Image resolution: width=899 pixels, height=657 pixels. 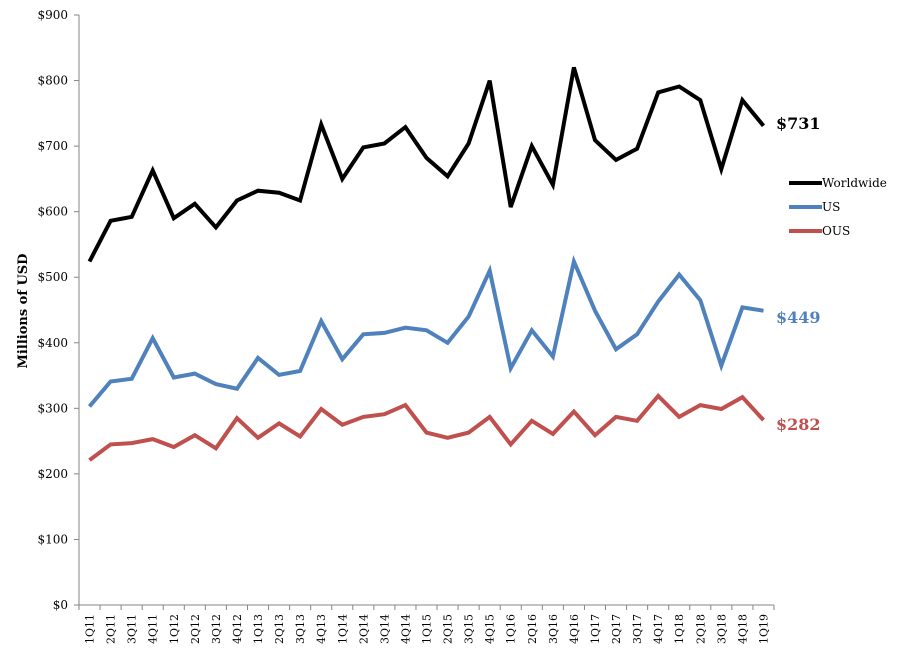 What do you see at coordinates (490, 629) in the screenshot?
I see `x-tick-label: 4Q15` at bounding box center [490, 629].